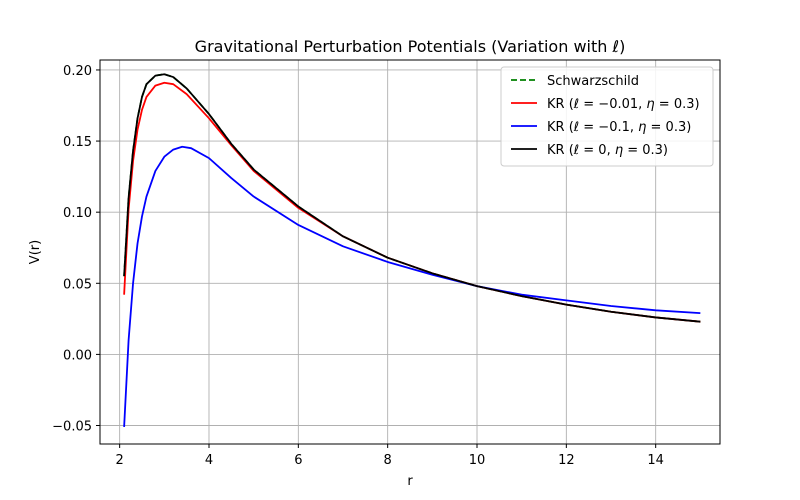 This screenshot has height=500, width=800. What do you see at coordinates (209, 460) in the screenshot?
I see `x-tick-label: 4` at bounding box center [209, 460].